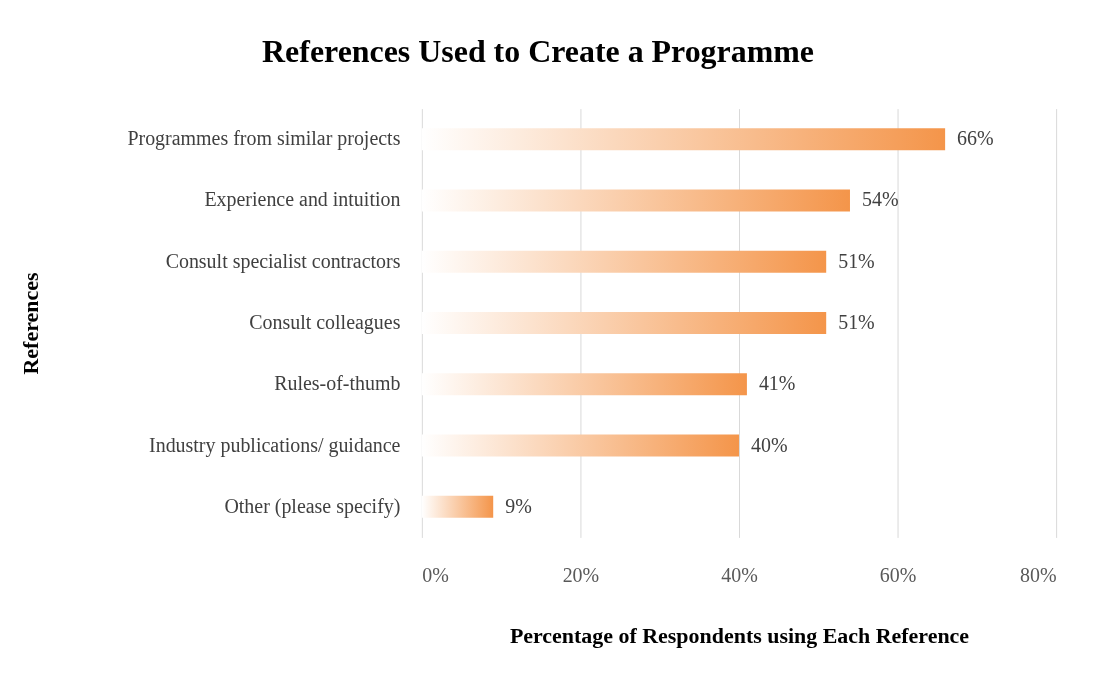 The height and width of the screenshot is (679, 1101). I want to click on y-tick-label: Programmes from similar projects, so click(264, 139).